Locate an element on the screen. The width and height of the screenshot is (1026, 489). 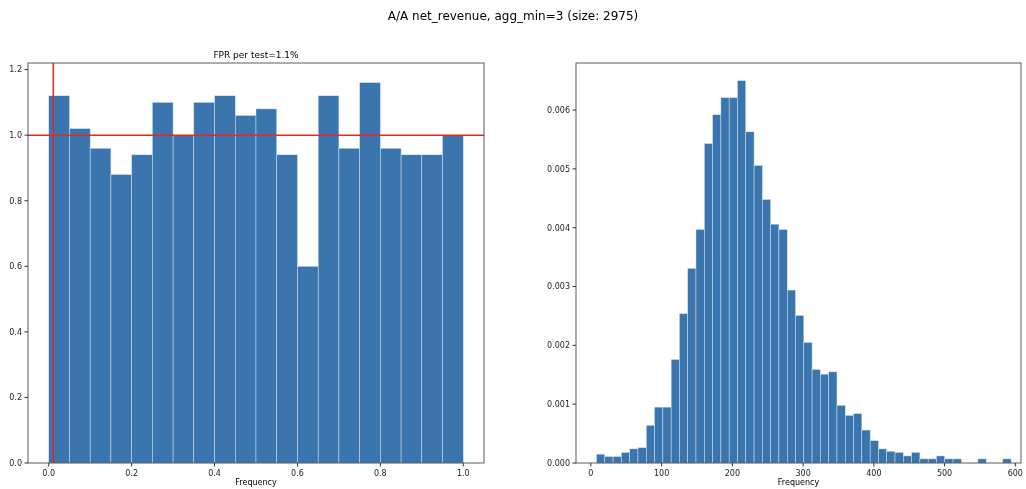
x-tick-label: 0.2 is located at coordinates (131, 473).